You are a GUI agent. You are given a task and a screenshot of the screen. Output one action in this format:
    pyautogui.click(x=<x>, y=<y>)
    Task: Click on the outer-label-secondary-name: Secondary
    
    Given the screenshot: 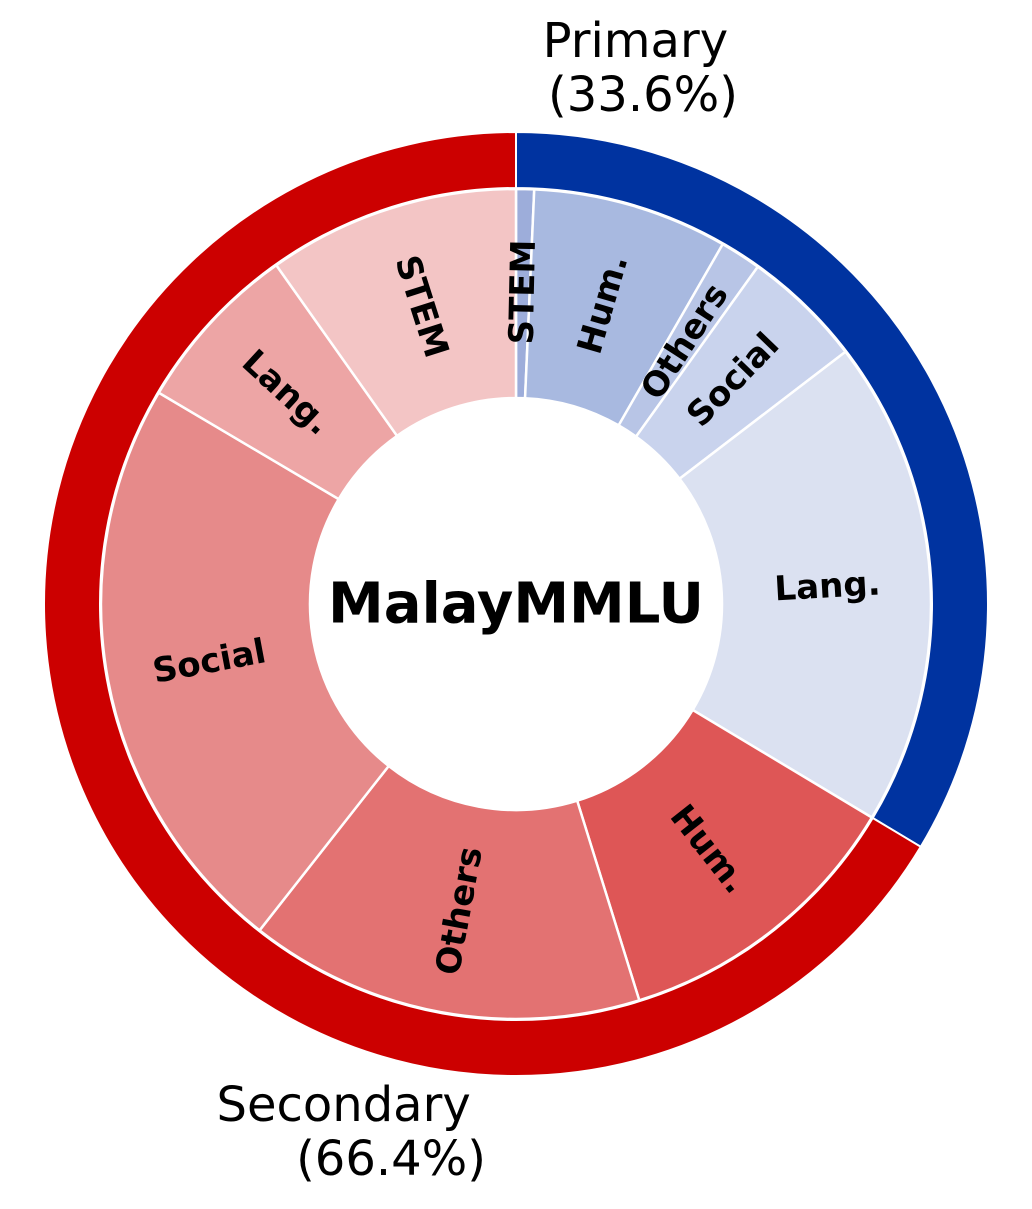 What is the action you would take?
    pyautogui.click(x=344, y=1105)
    